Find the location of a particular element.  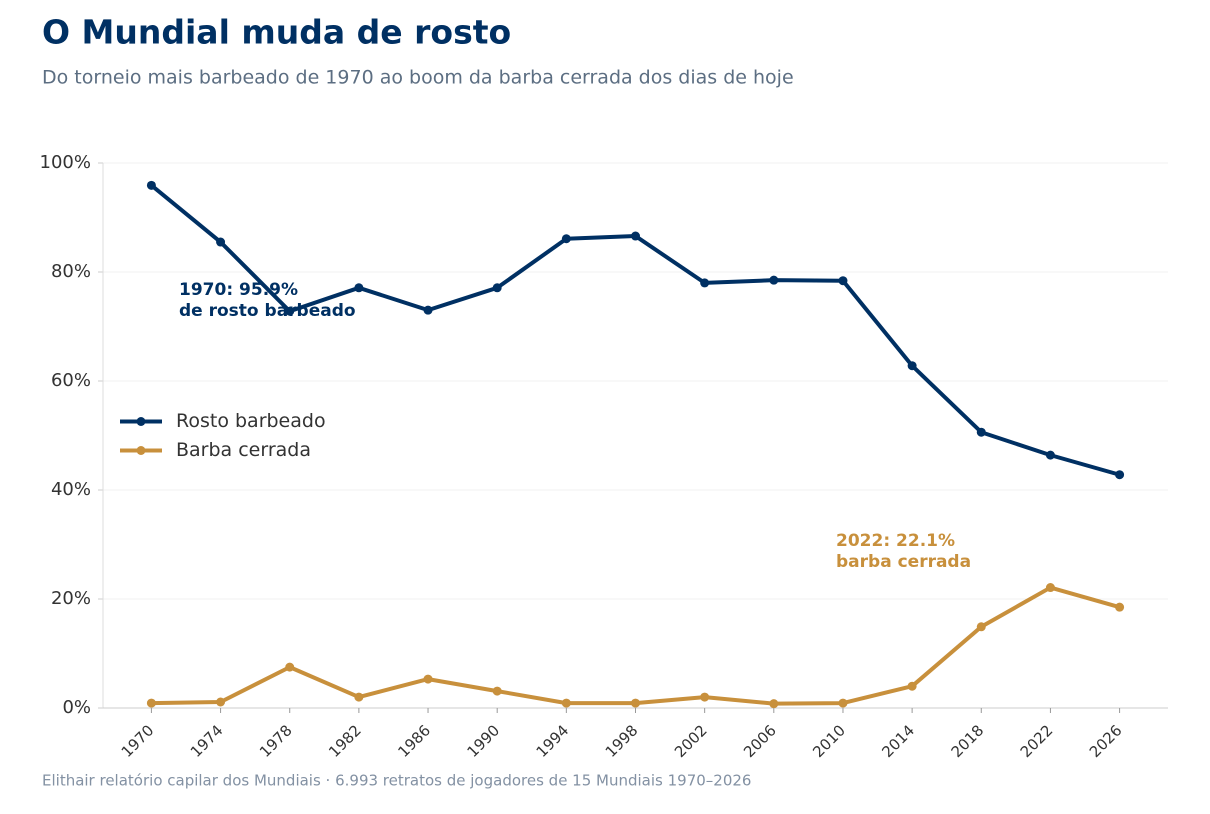

chart-title: O Mundial muda de rosto is located at coordinates (276, 32).